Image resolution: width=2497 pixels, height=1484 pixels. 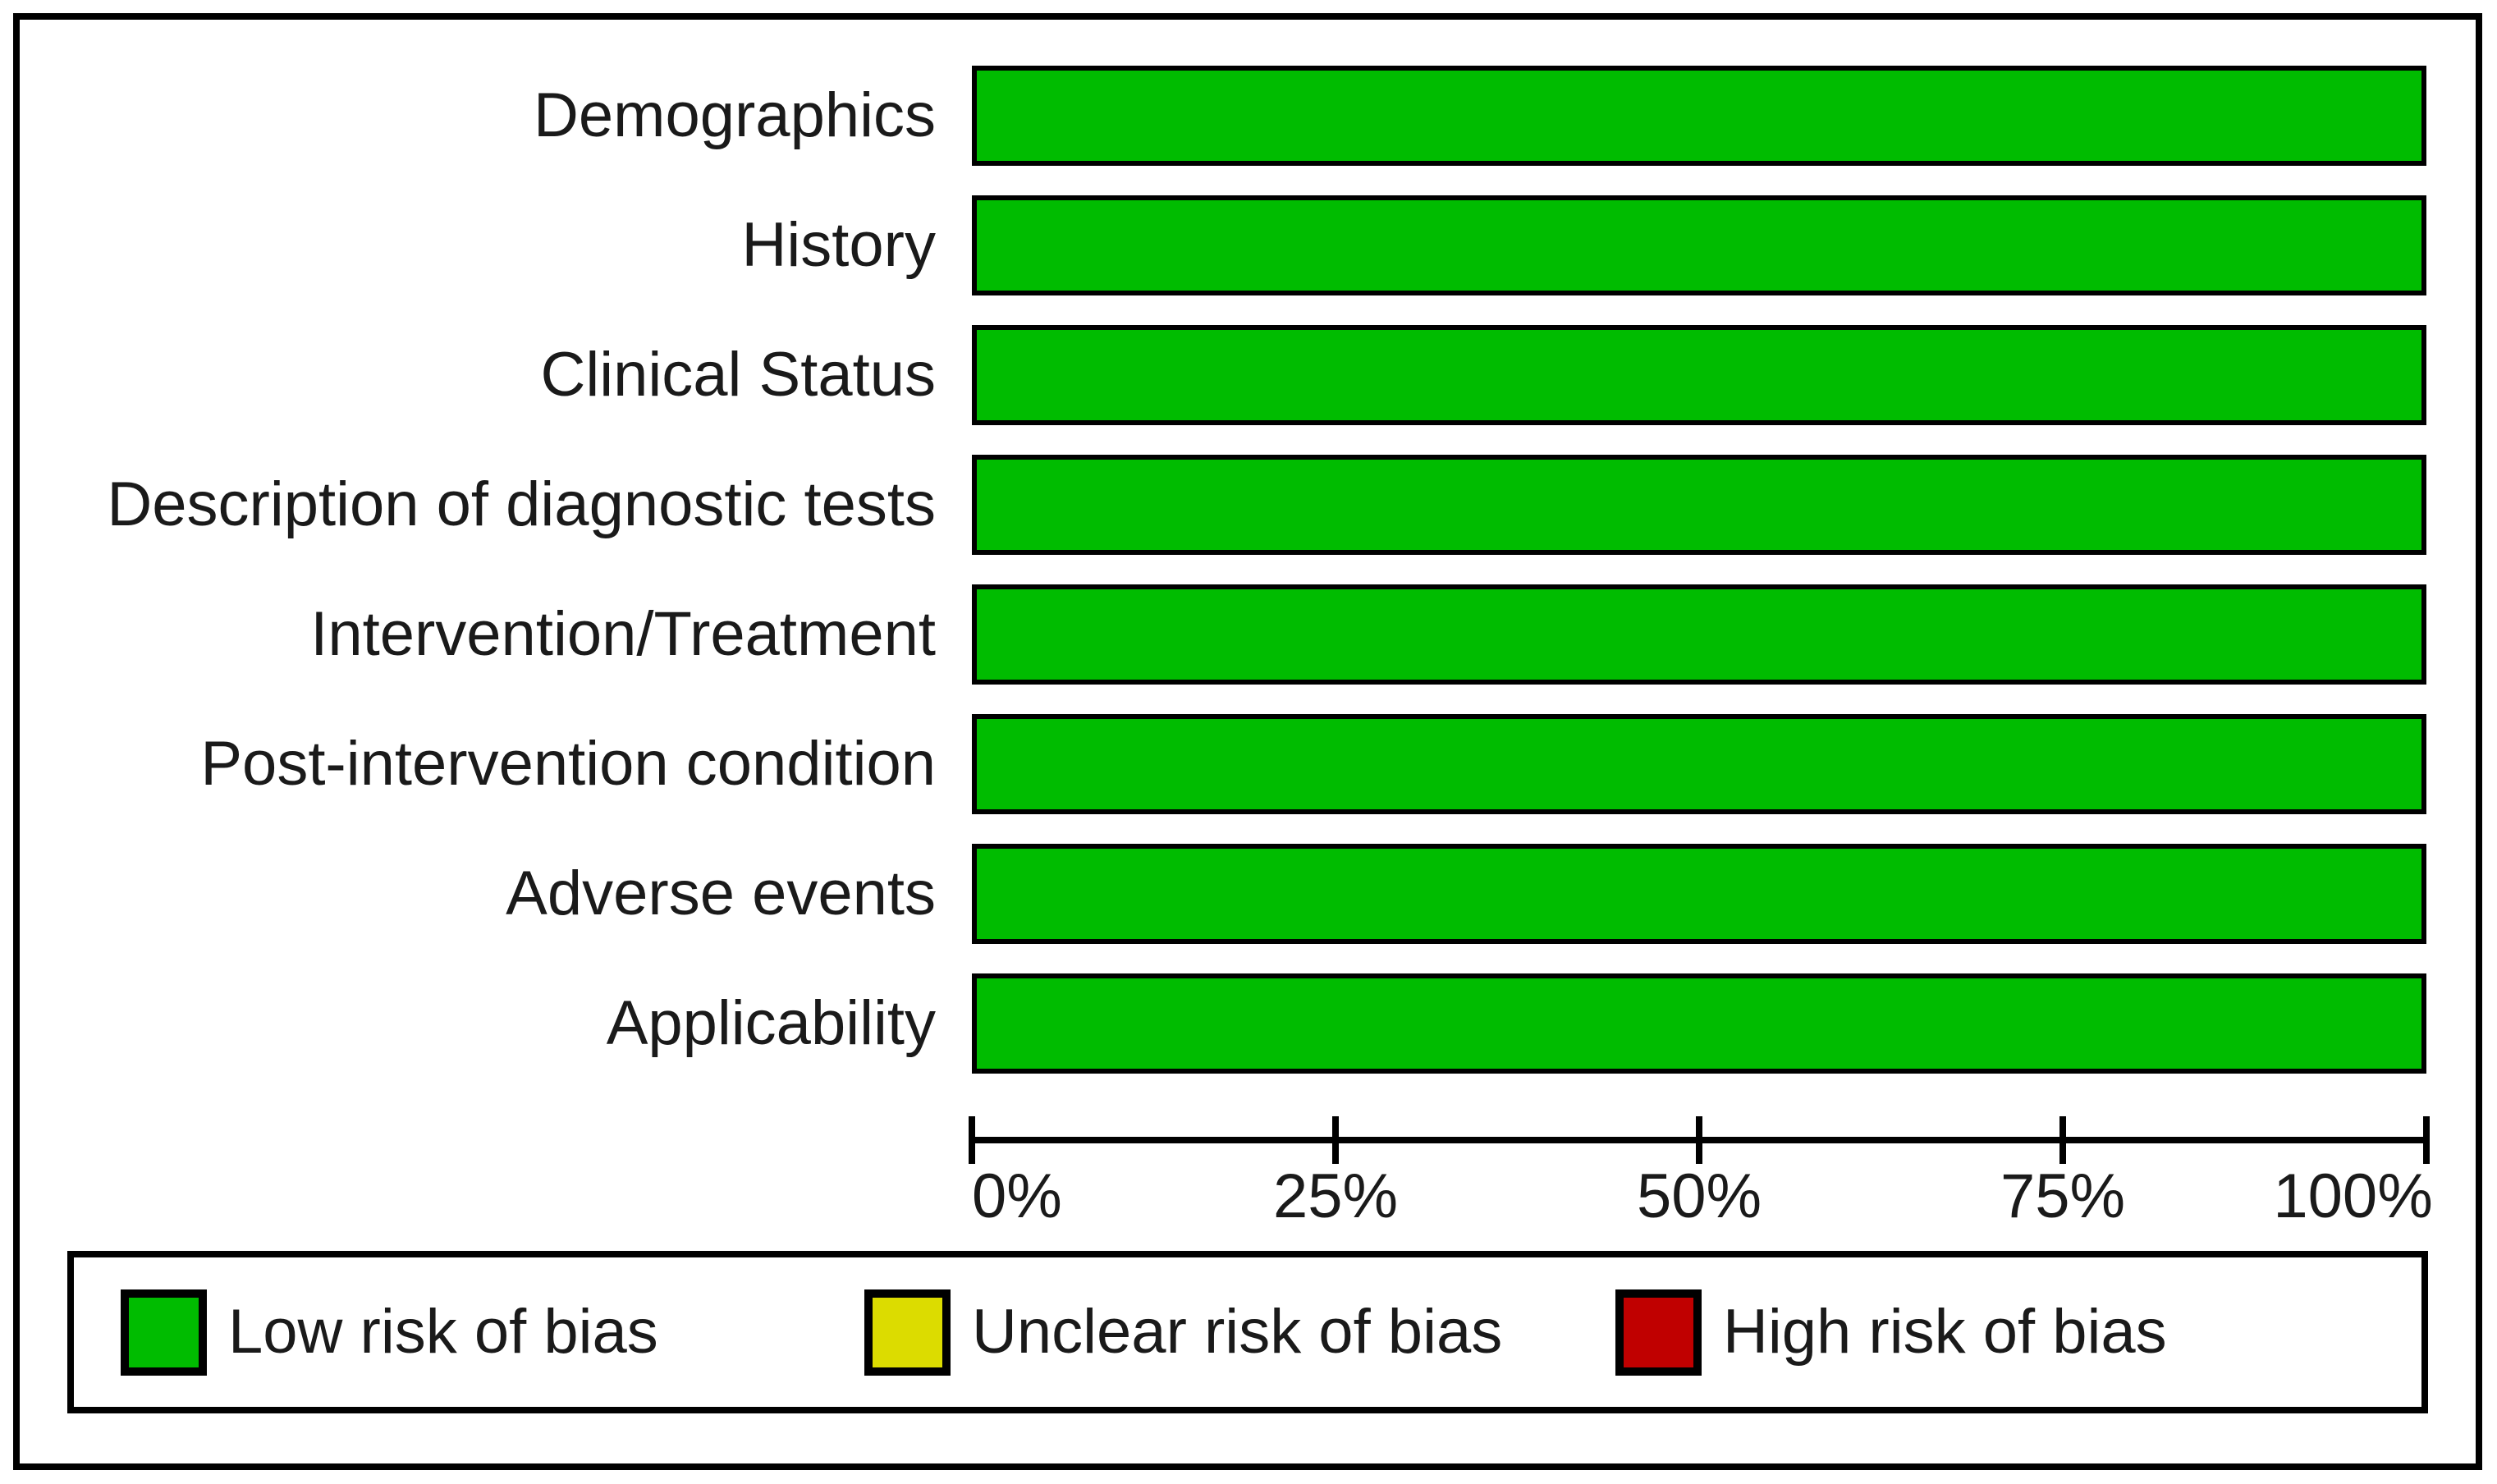 I want to click on bar-row: Applicability, so click(x=1223, y=1023).